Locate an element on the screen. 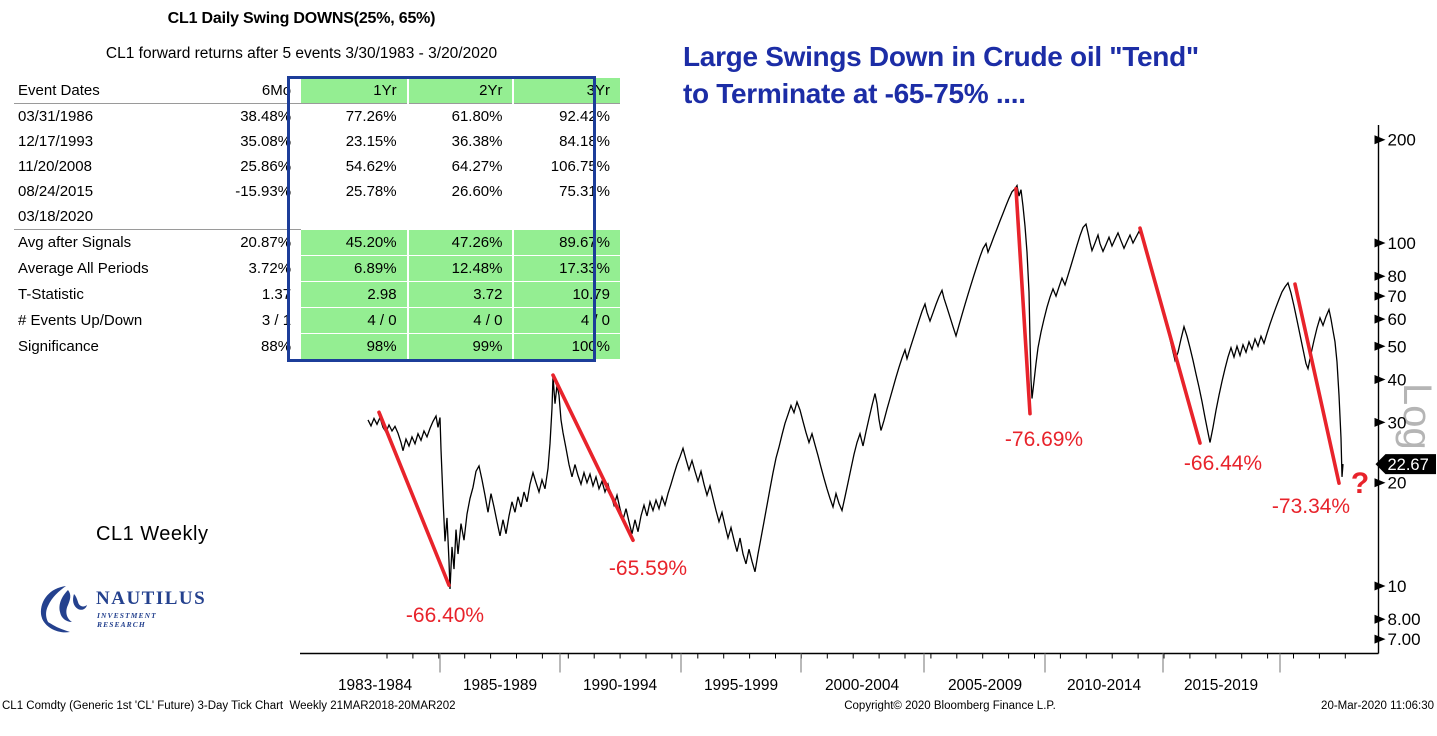  row-label-cell: T-Statistic is located at coordinates (51, 294).